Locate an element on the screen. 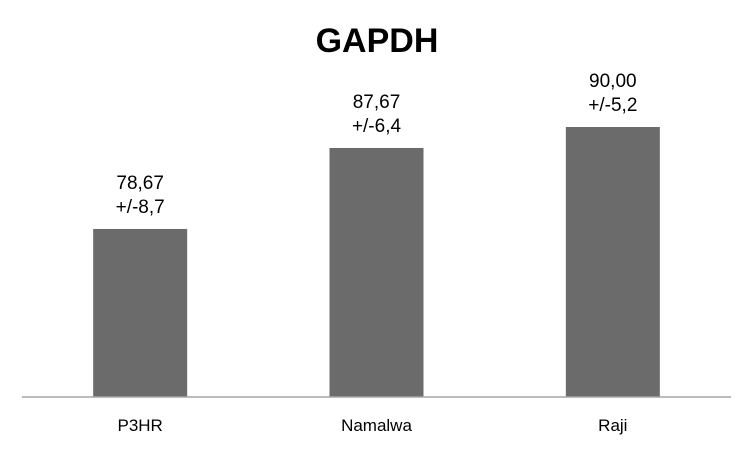  data-label-error-namalwa: +/-6,4 is located at coordinates (377, 126).